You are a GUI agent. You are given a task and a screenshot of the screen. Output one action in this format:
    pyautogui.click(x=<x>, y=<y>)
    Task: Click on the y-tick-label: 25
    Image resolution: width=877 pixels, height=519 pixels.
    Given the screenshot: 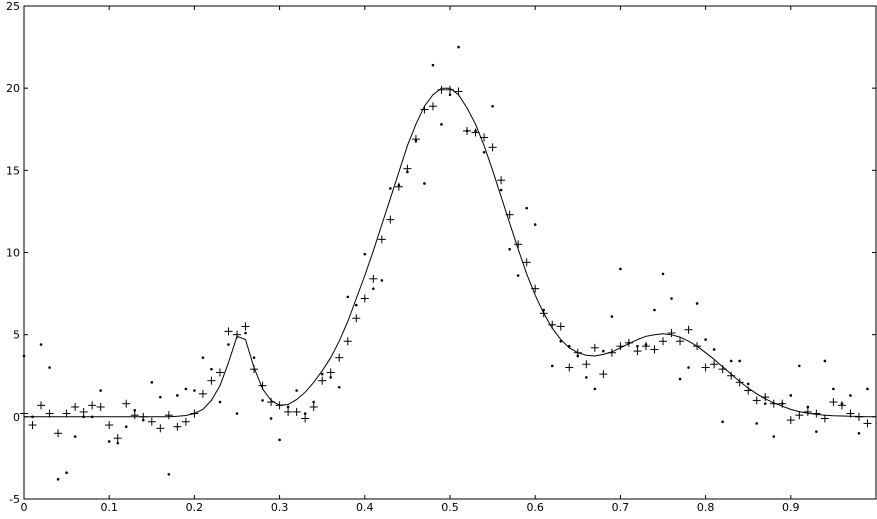 What is the action you would take?
    pyautogui.click(x=13, y=6)
    